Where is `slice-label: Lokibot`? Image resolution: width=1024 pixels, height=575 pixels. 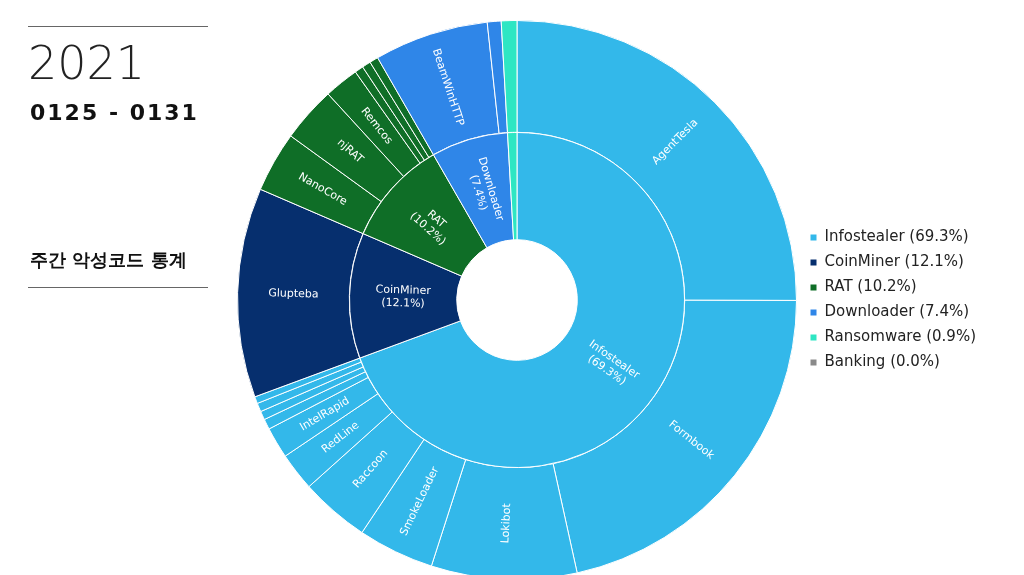 slice-label: Lokibot is located at coordinates (506, 523).